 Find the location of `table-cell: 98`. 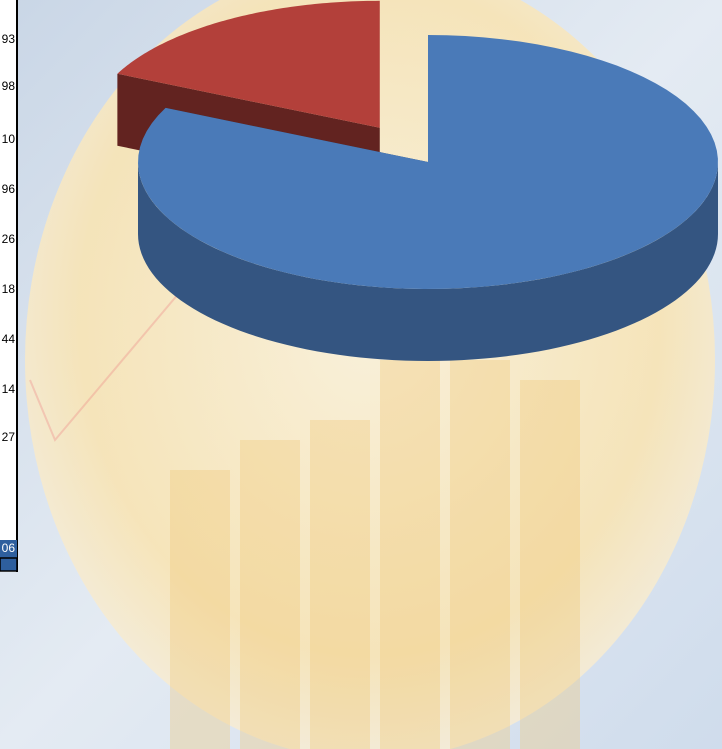

table-cell: 98 is located at coordinates (9, 86).